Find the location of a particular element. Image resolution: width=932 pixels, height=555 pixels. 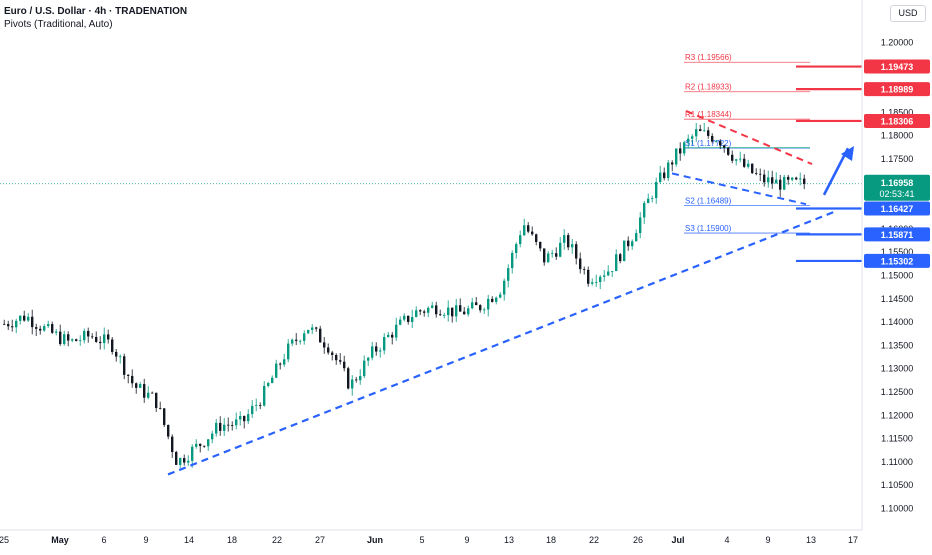

x-tick-label: 27 is located at coordinates (320, 540).